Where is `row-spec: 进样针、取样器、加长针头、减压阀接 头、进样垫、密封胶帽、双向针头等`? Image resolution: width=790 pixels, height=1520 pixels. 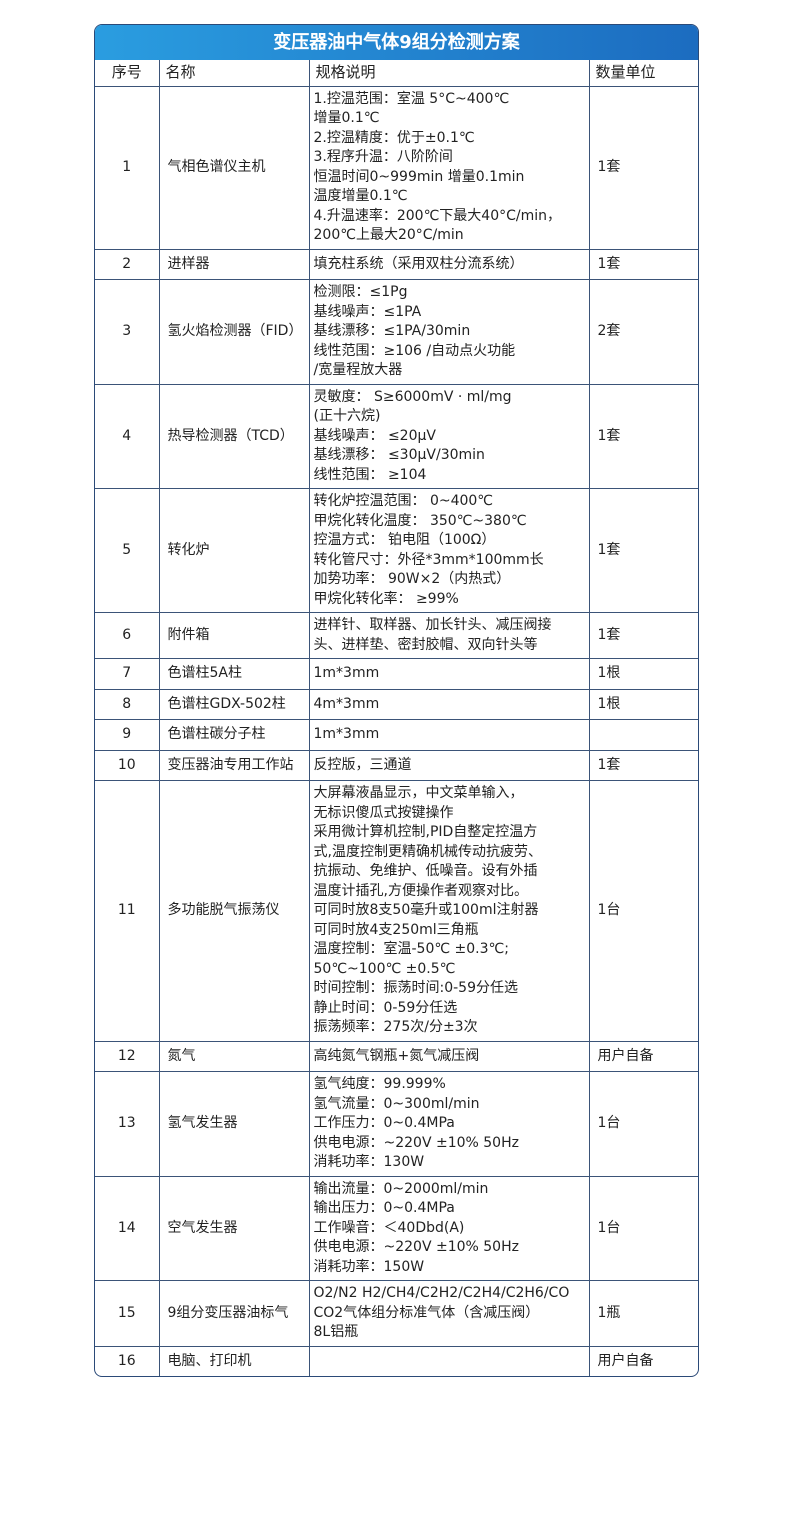
row-spec: 进样针、取样器、加长针头、减压阀接 头、进样垫、密封胶帽、双向针头等 is located at coordinates (449, 635).